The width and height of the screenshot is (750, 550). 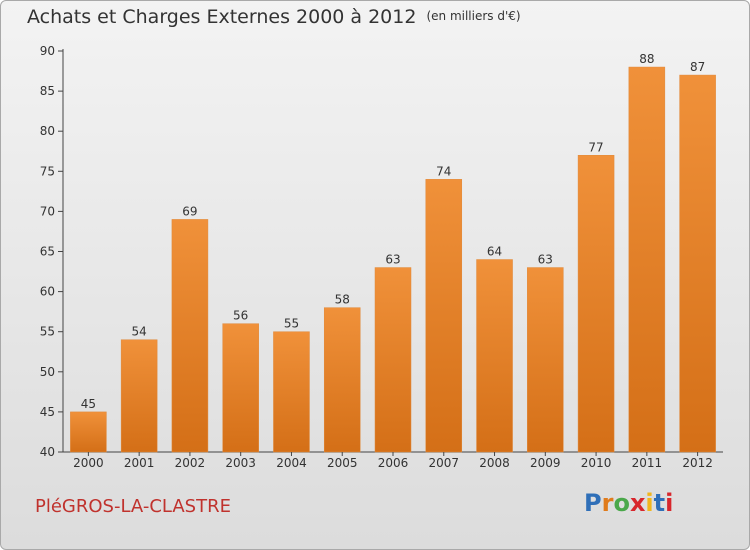 I want to click on bar-value-label: 87, so click(x=697, y=67).